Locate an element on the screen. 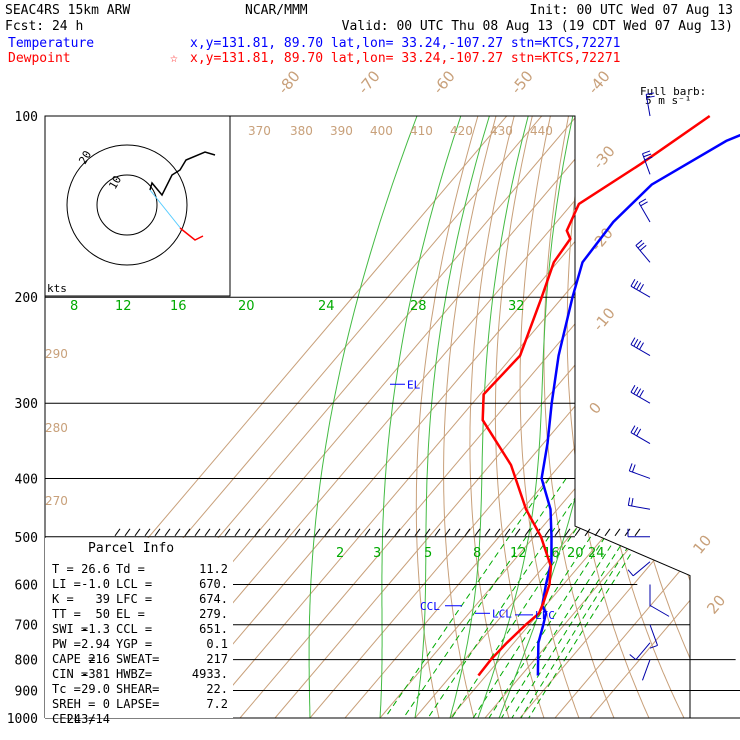 The height and width of the screenshot is (740, 740). mixing-ratio-label: 32 is located at coordinates (516, 306).